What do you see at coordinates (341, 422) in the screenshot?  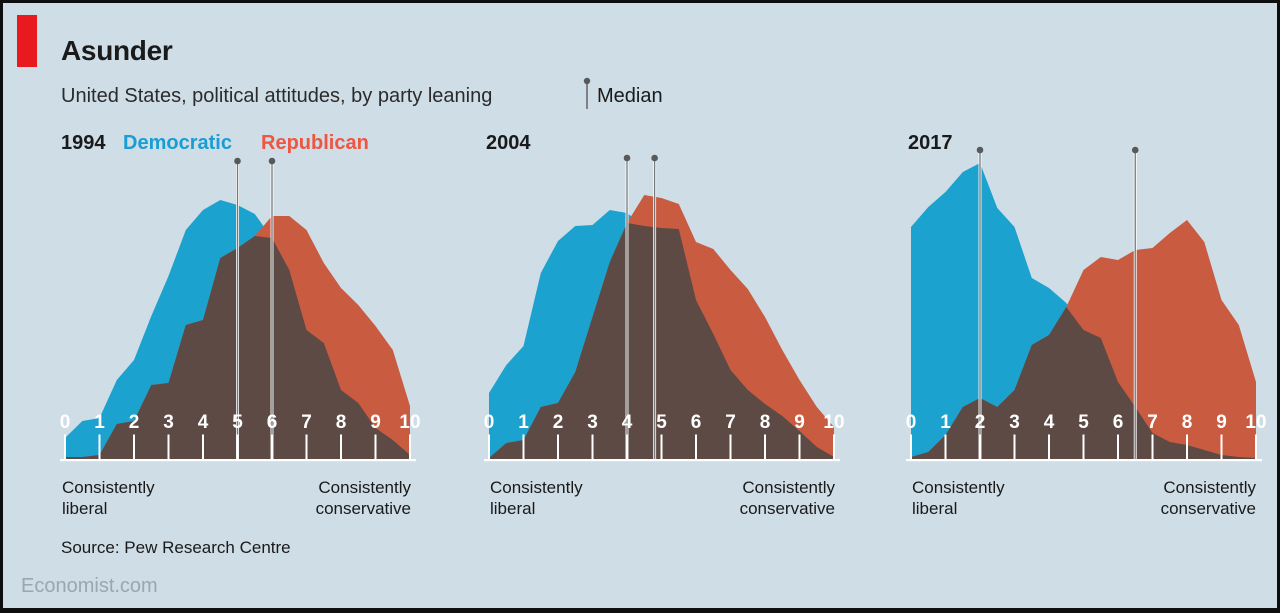 I see `x-tick-label-1994-8: 8` at bounding box center [341, 422].